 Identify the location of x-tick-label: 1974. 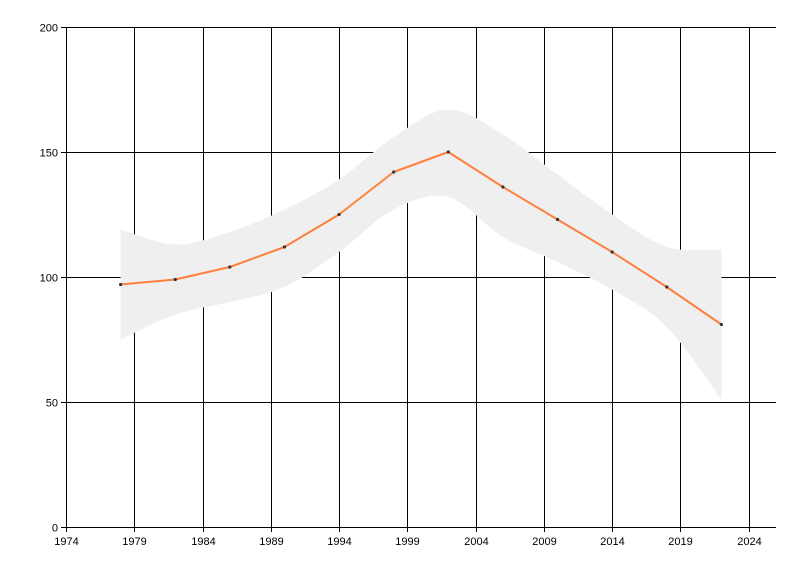
(66, 542).